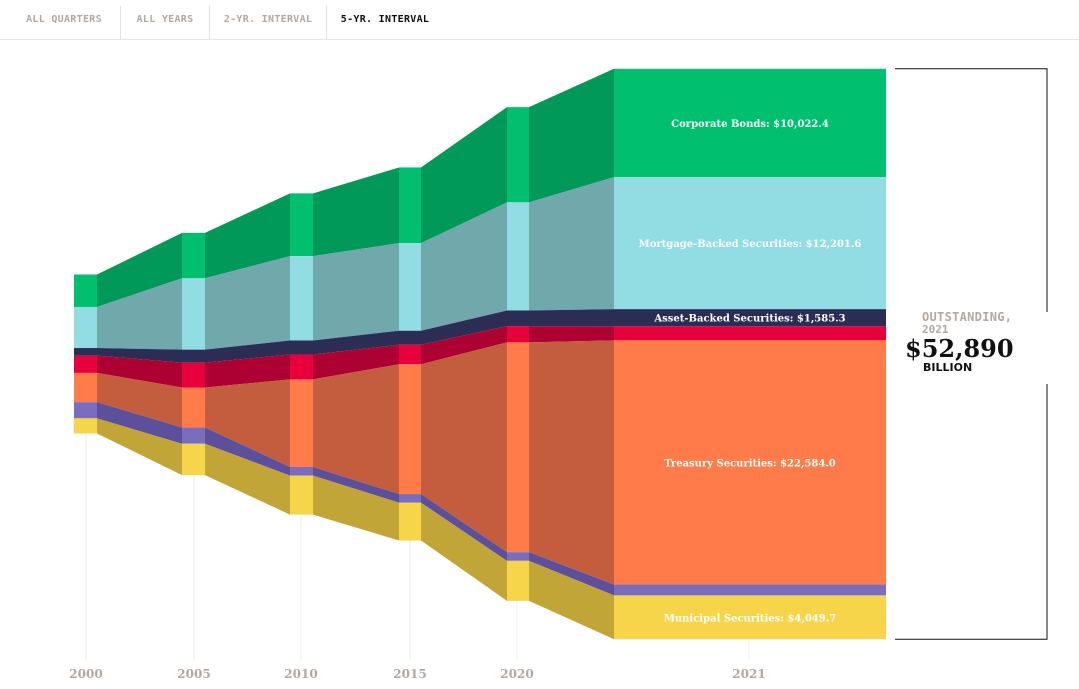 The image size is (1079, 689). I want to click on bar-mbs-2010, so click(301, 298).